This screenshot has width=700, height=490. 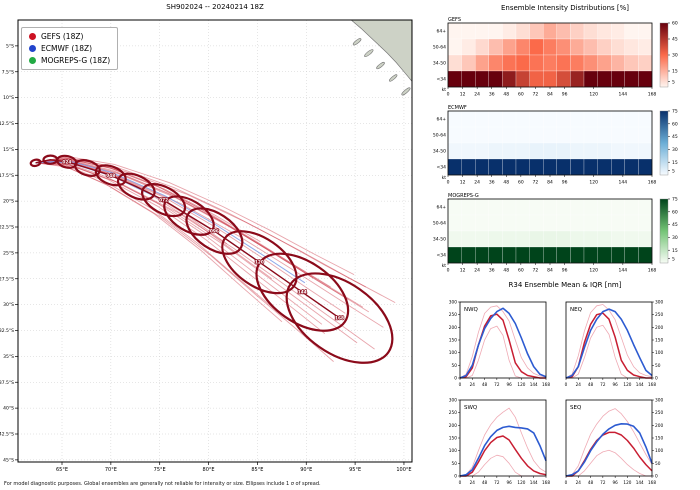 I want to click on svg-text: 45, so click(x=675, y=40).